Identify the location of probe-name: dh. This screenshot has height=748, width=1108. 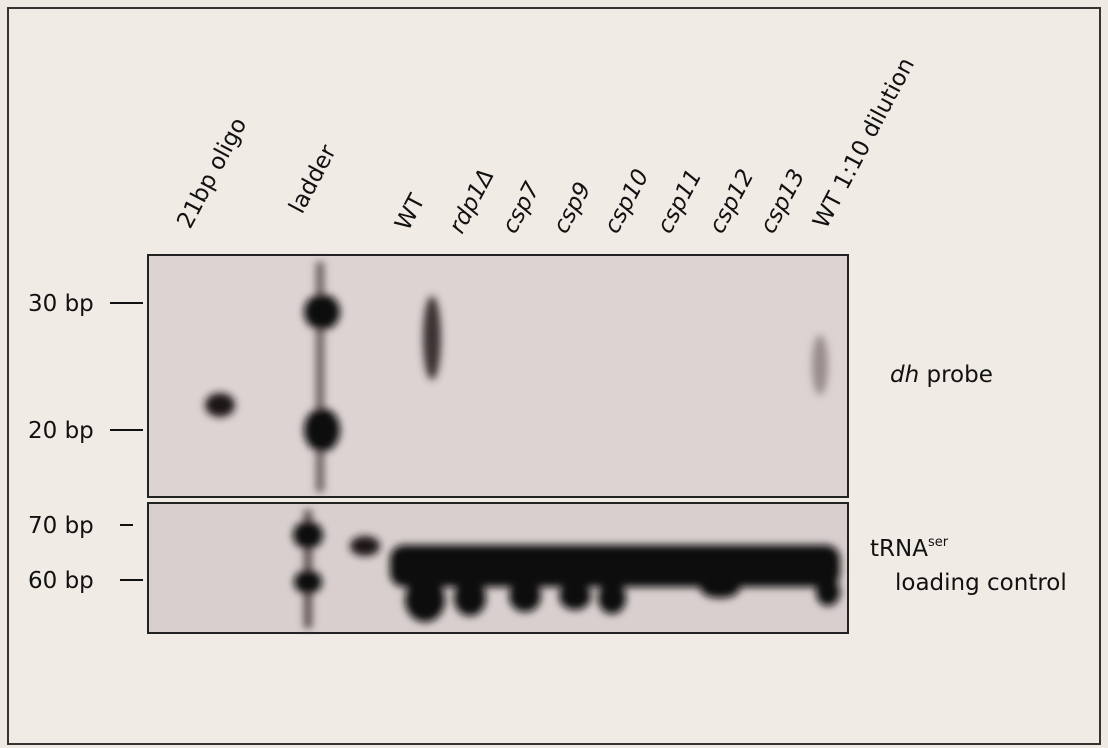
(904, 375).